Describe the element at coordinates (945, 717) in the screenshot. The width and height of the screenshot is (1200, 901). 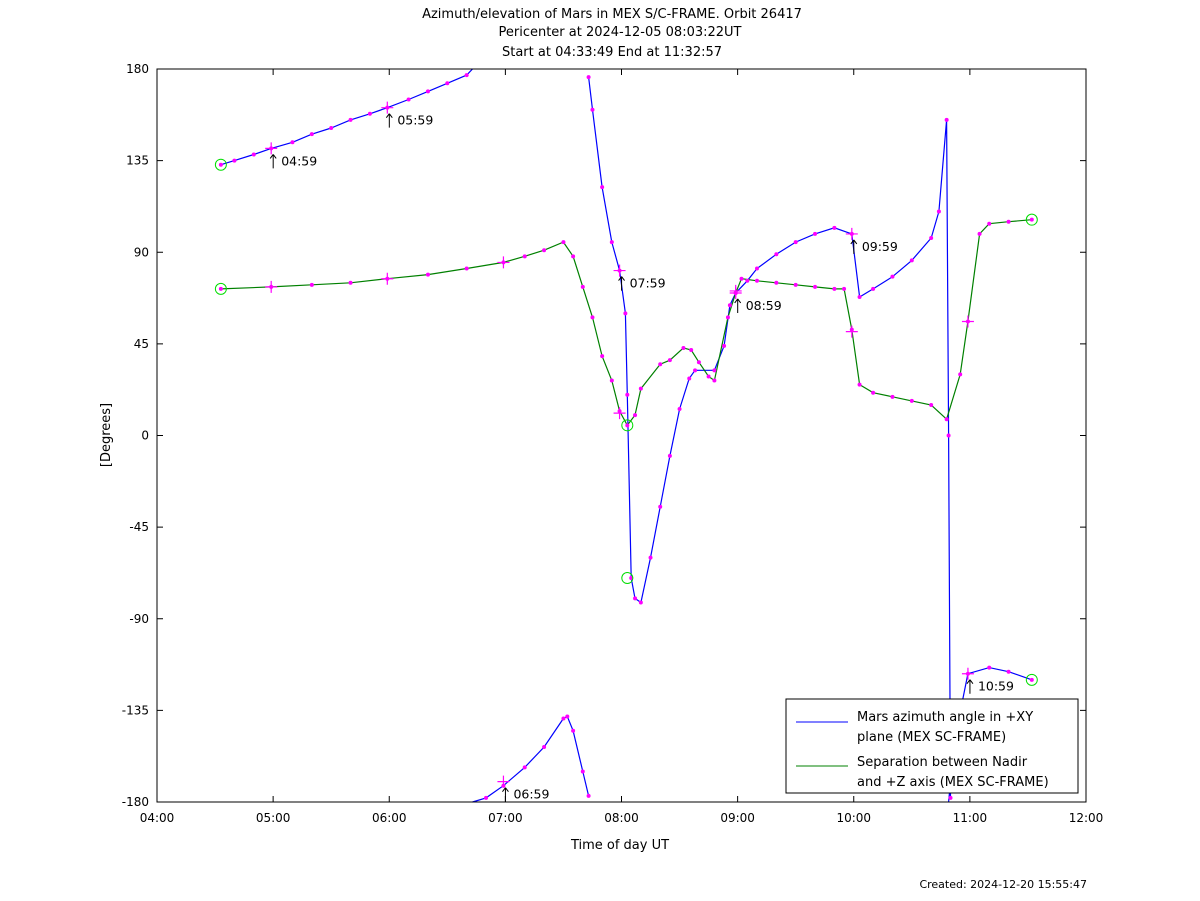
I see `legend-label-azimuth-1: Mars azimuth angle in +XY` at that location.